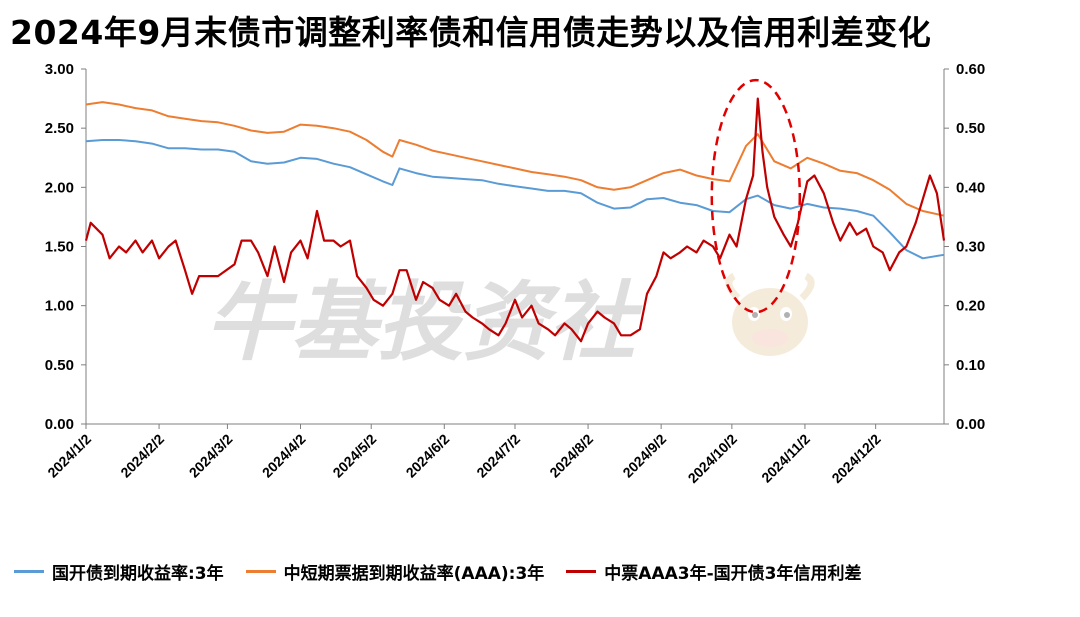 This screenshot has height=617, width=1080. I want to click on left-tick-label: 0.50, so click(59, 365).